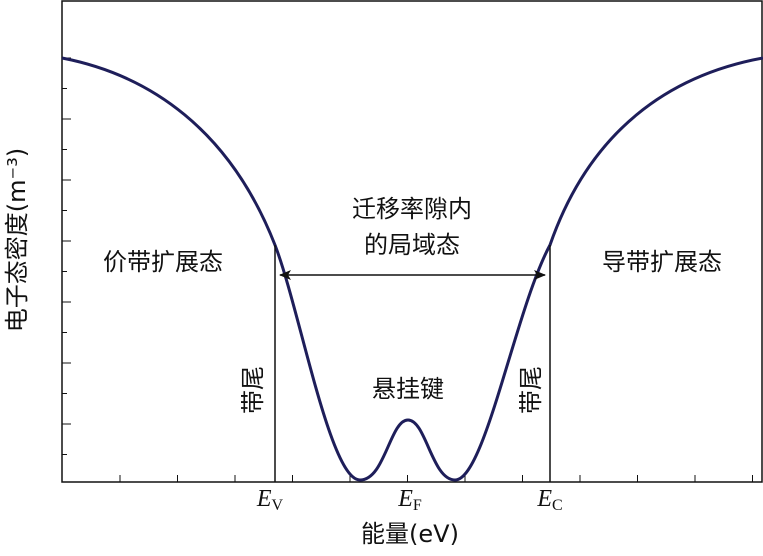 The image size is (763, 556). What do you see at coordinates (412, 245) in the screenshot?
I see `gap-label-2: 的局域态` at bounding box center [412, 245].